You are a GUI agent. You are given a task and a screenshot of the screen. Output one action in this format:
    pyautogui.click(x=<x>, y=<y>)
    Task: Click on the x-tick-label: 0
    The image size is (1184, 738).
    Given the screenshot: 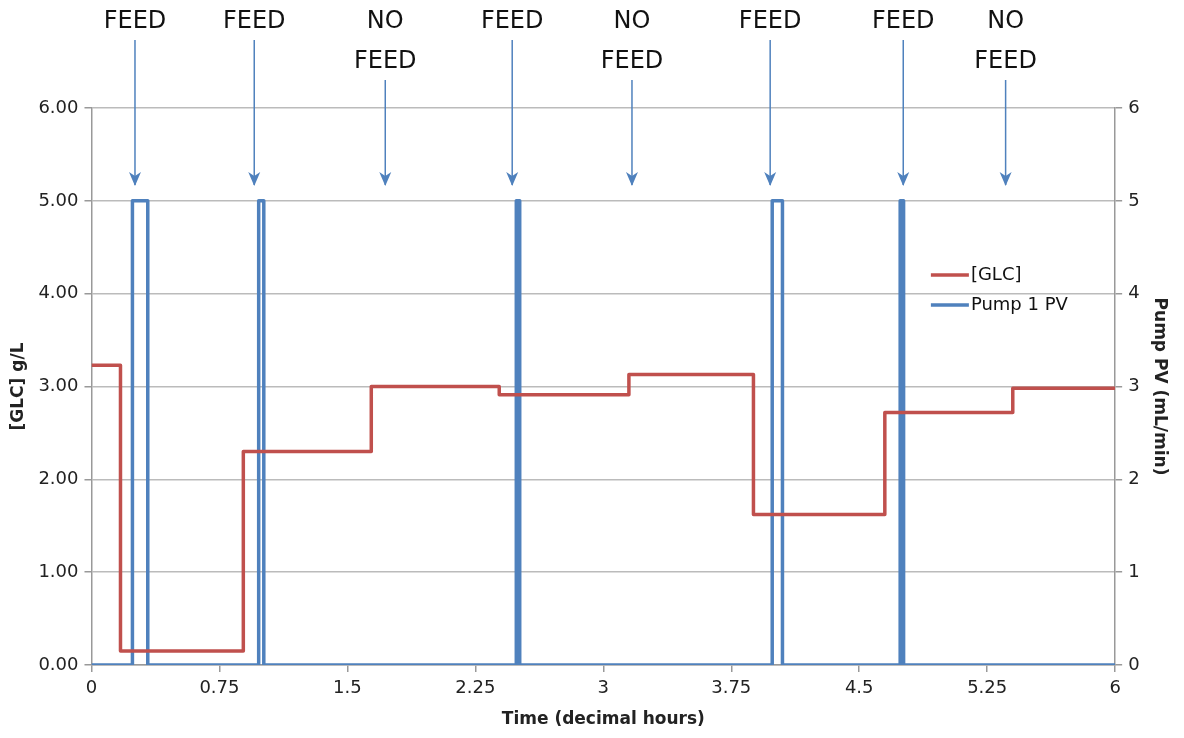 What is the action you would take?
    pyautogui.click(x=91, y=687)
    